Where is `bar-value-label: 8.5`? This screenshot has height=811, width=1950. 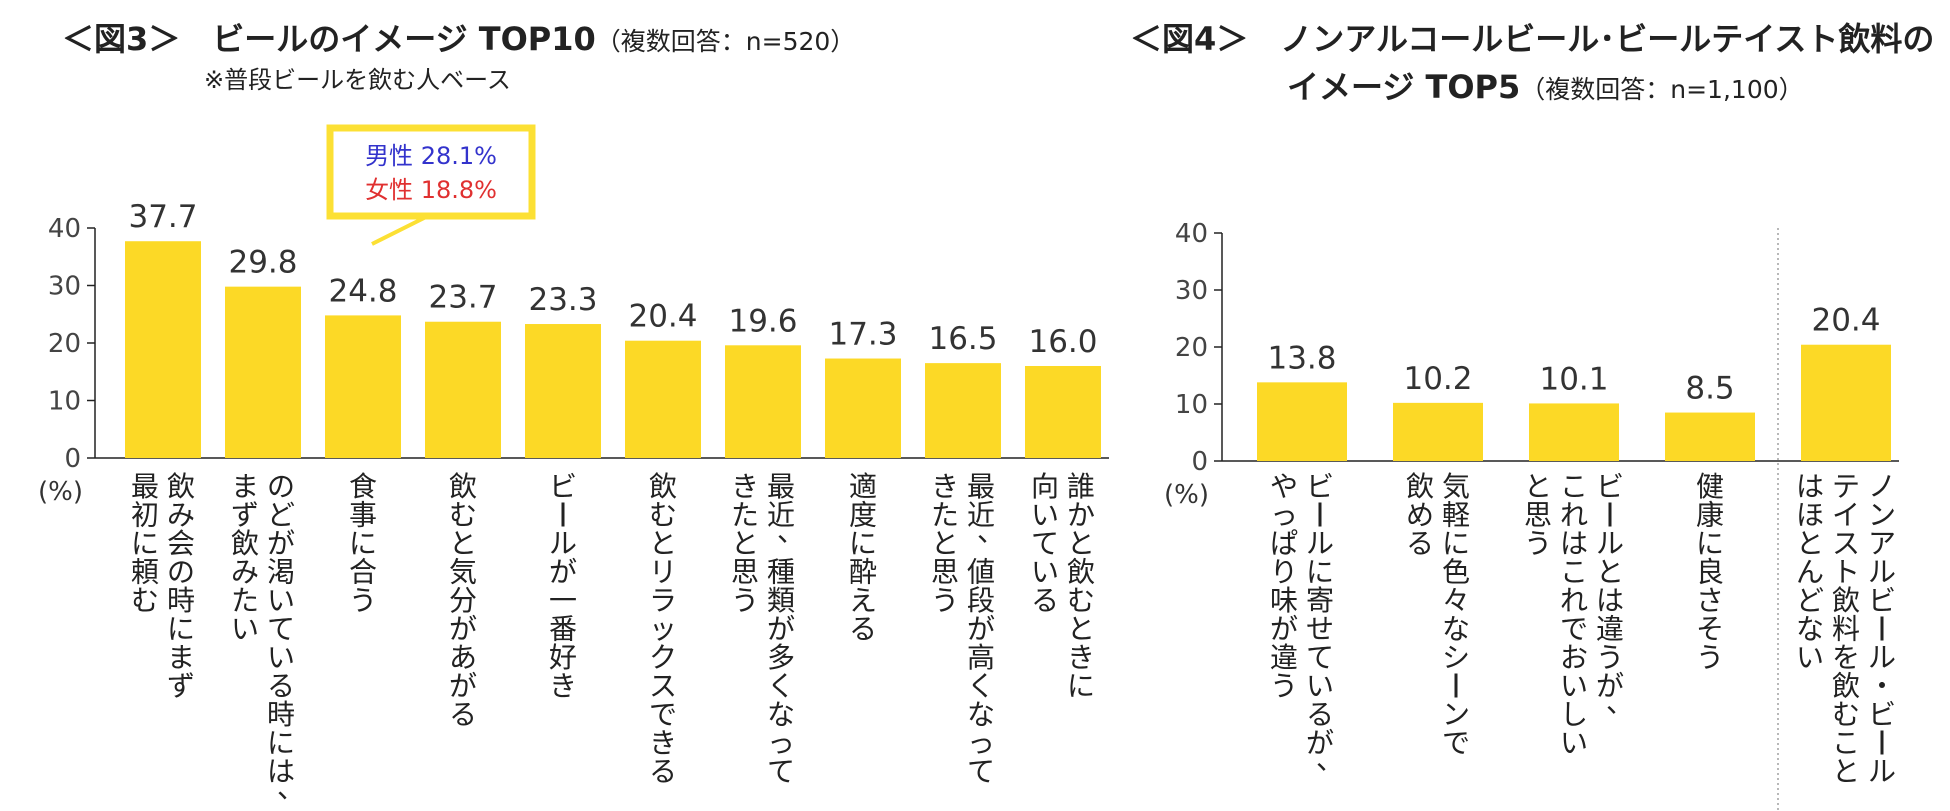 bar-value-label: 8.5 is located at coordinates (1709, 389).